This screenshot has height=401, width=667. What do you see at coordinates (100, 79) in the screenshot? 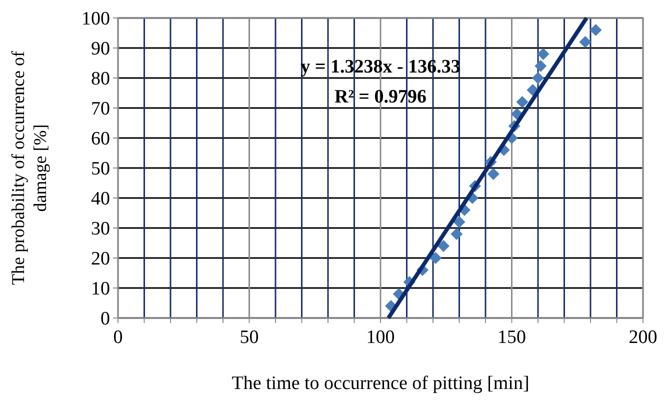
I see `y-tick-label: 80` at bounding box center [100, 79].